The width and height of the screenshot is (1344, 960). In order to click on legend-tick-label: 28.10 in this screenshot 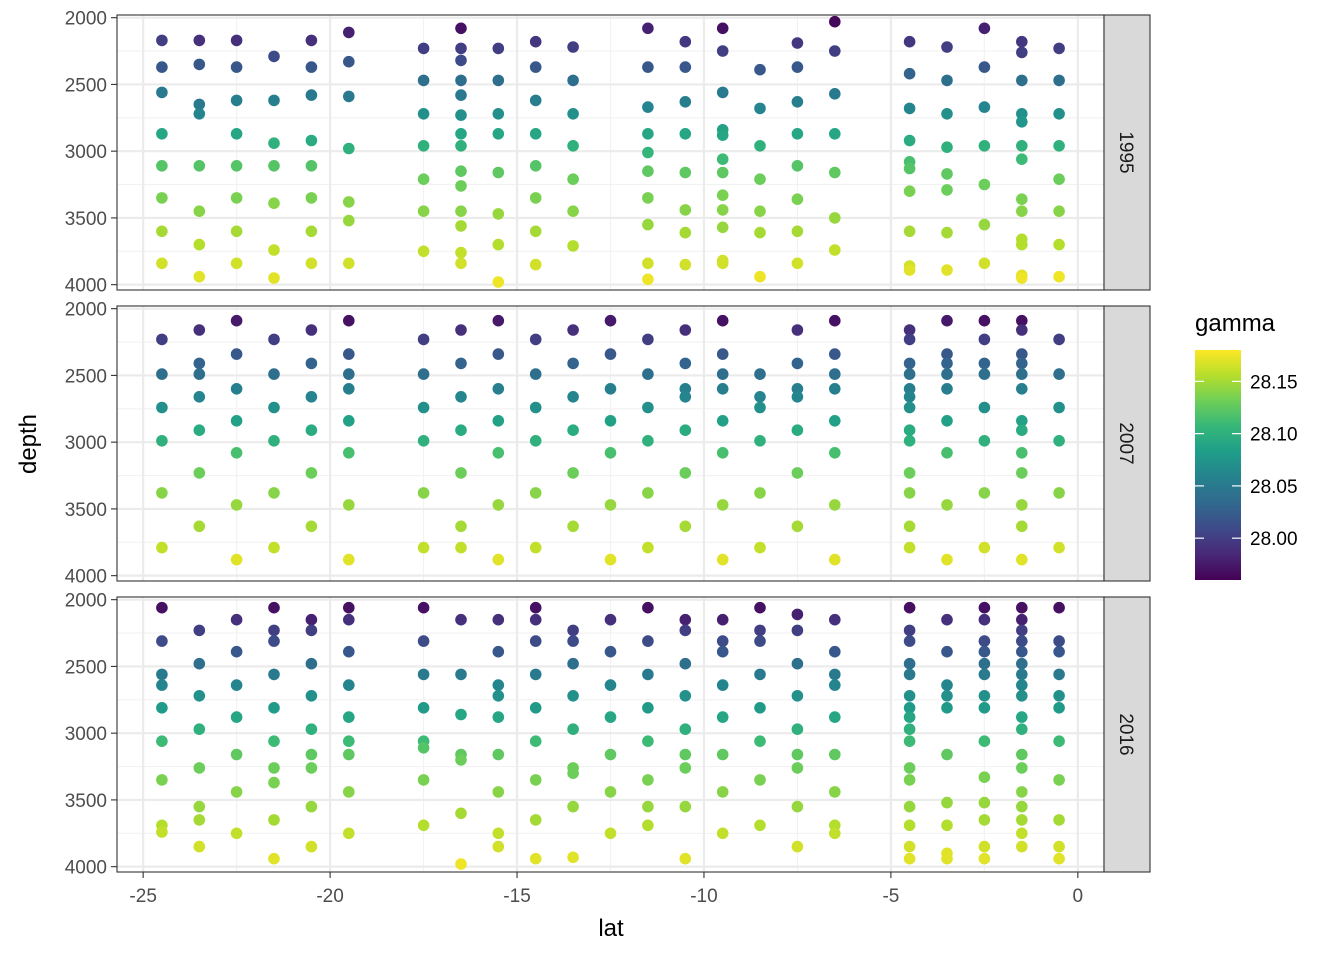, I will do `click(1274, 435)`.